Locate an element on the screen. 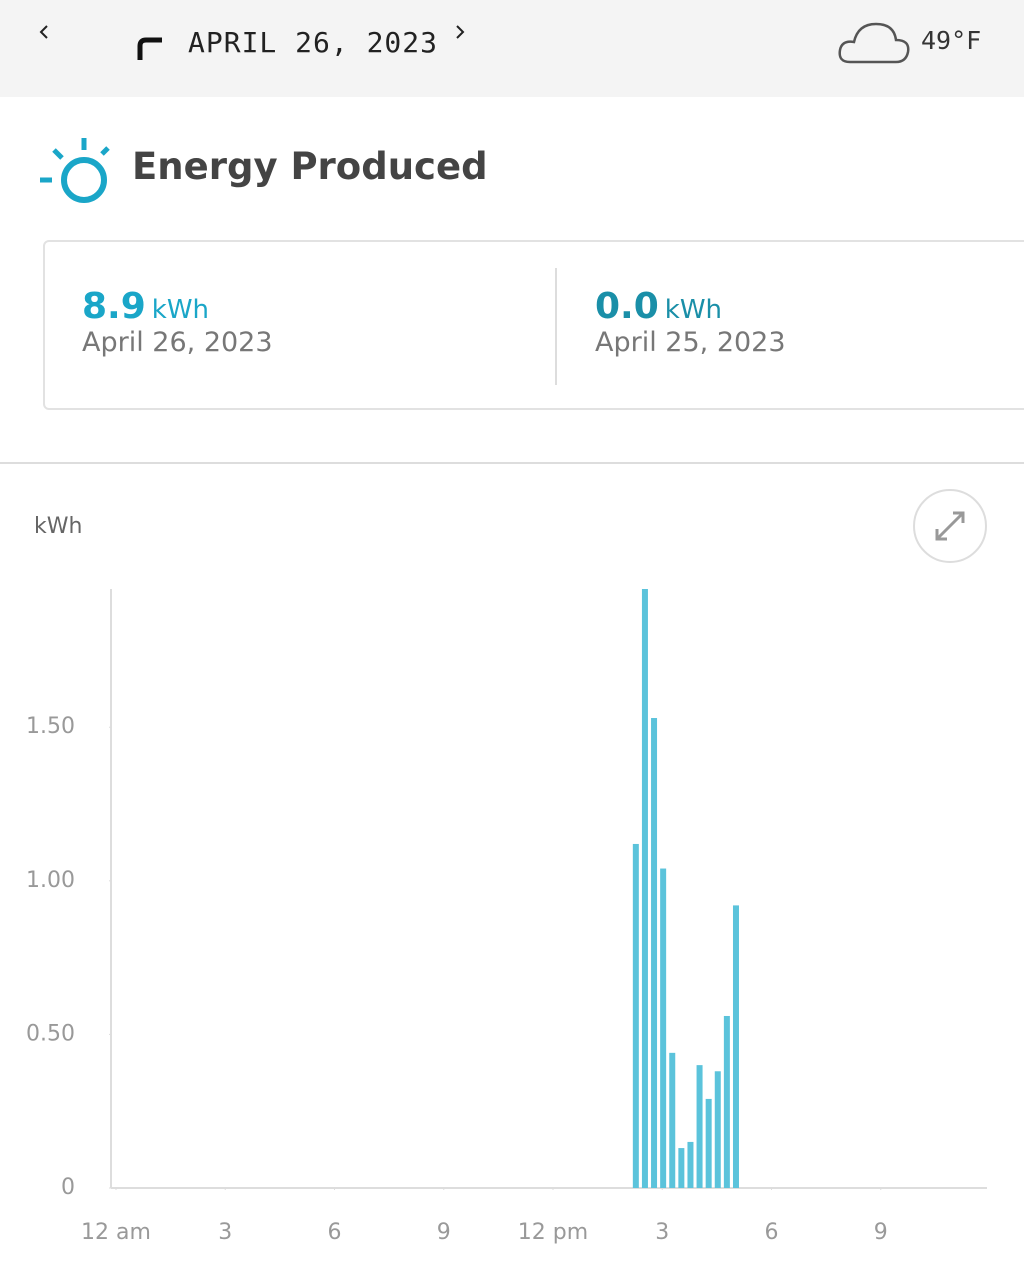 The height and width of the screenshot is (1279, 1024). header-date: APRIL 26, 2023 is located at coordinates (313, 42).